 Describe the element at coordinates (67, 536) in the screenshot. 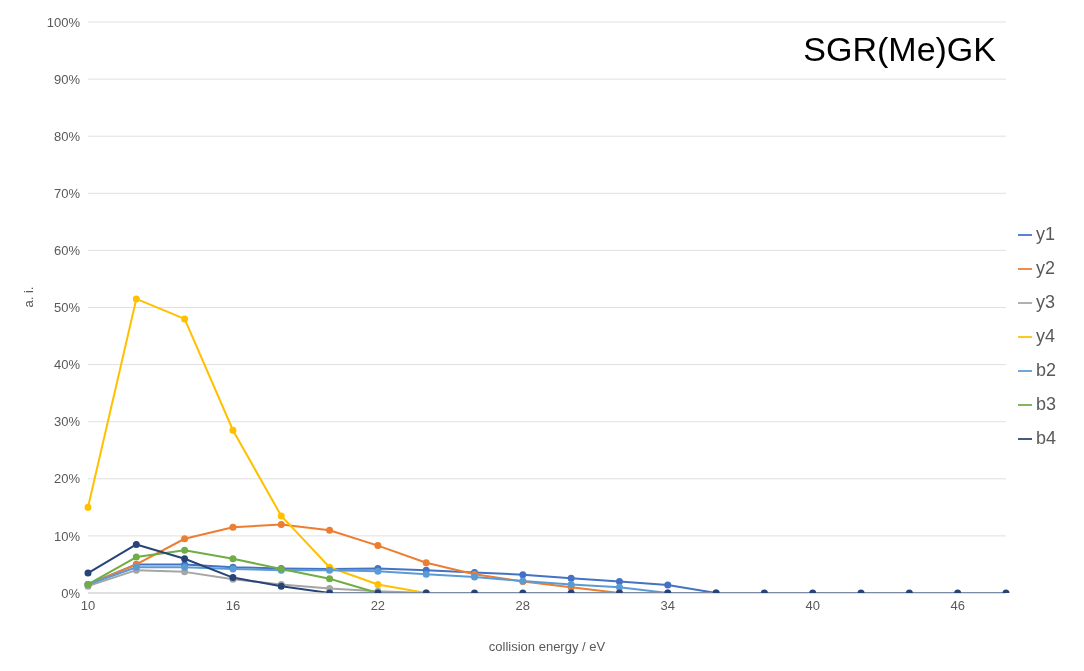

I see `y-tick-label: 10%` at that location.